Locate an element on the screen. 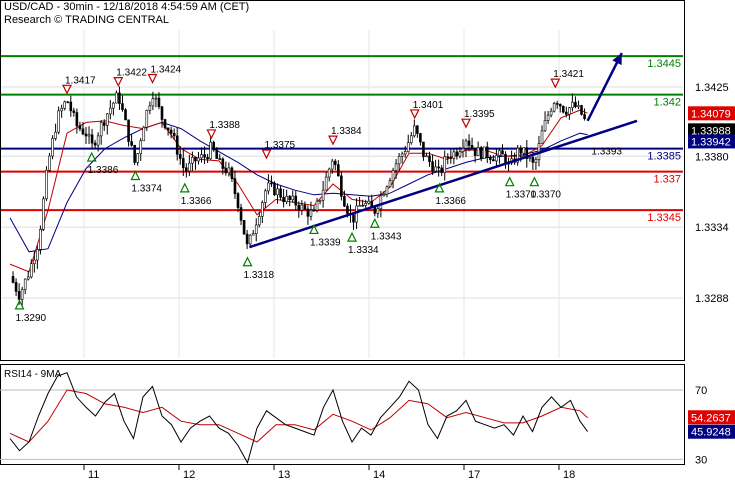 This screenshot has height=480, width=735. level-label: 1.3385 is located at coordinates (664, 157).